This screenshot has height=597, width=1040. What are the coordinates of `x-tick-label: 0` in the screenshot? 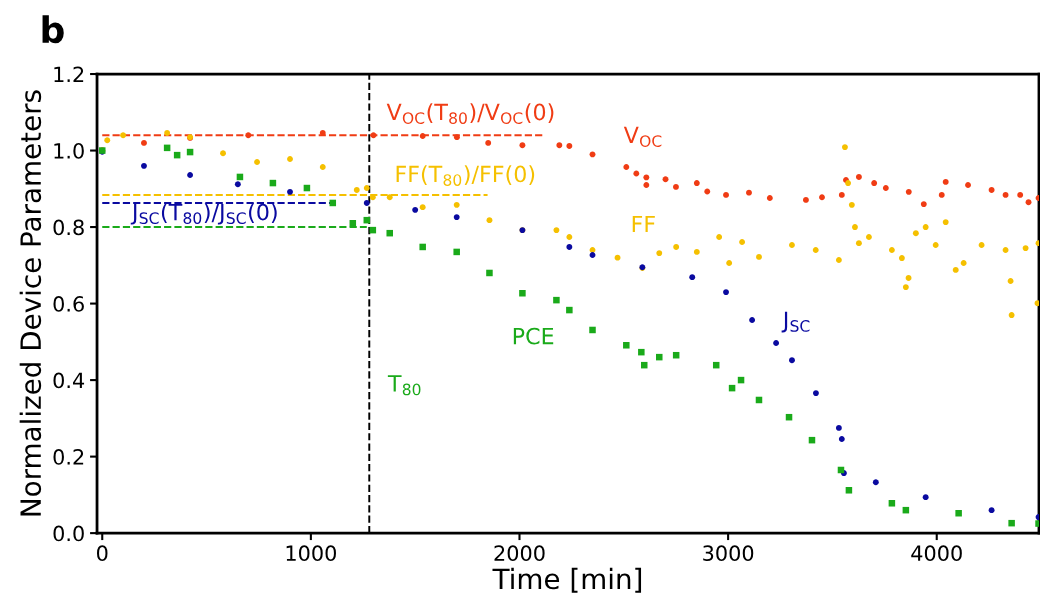 It's located at (102, 553).